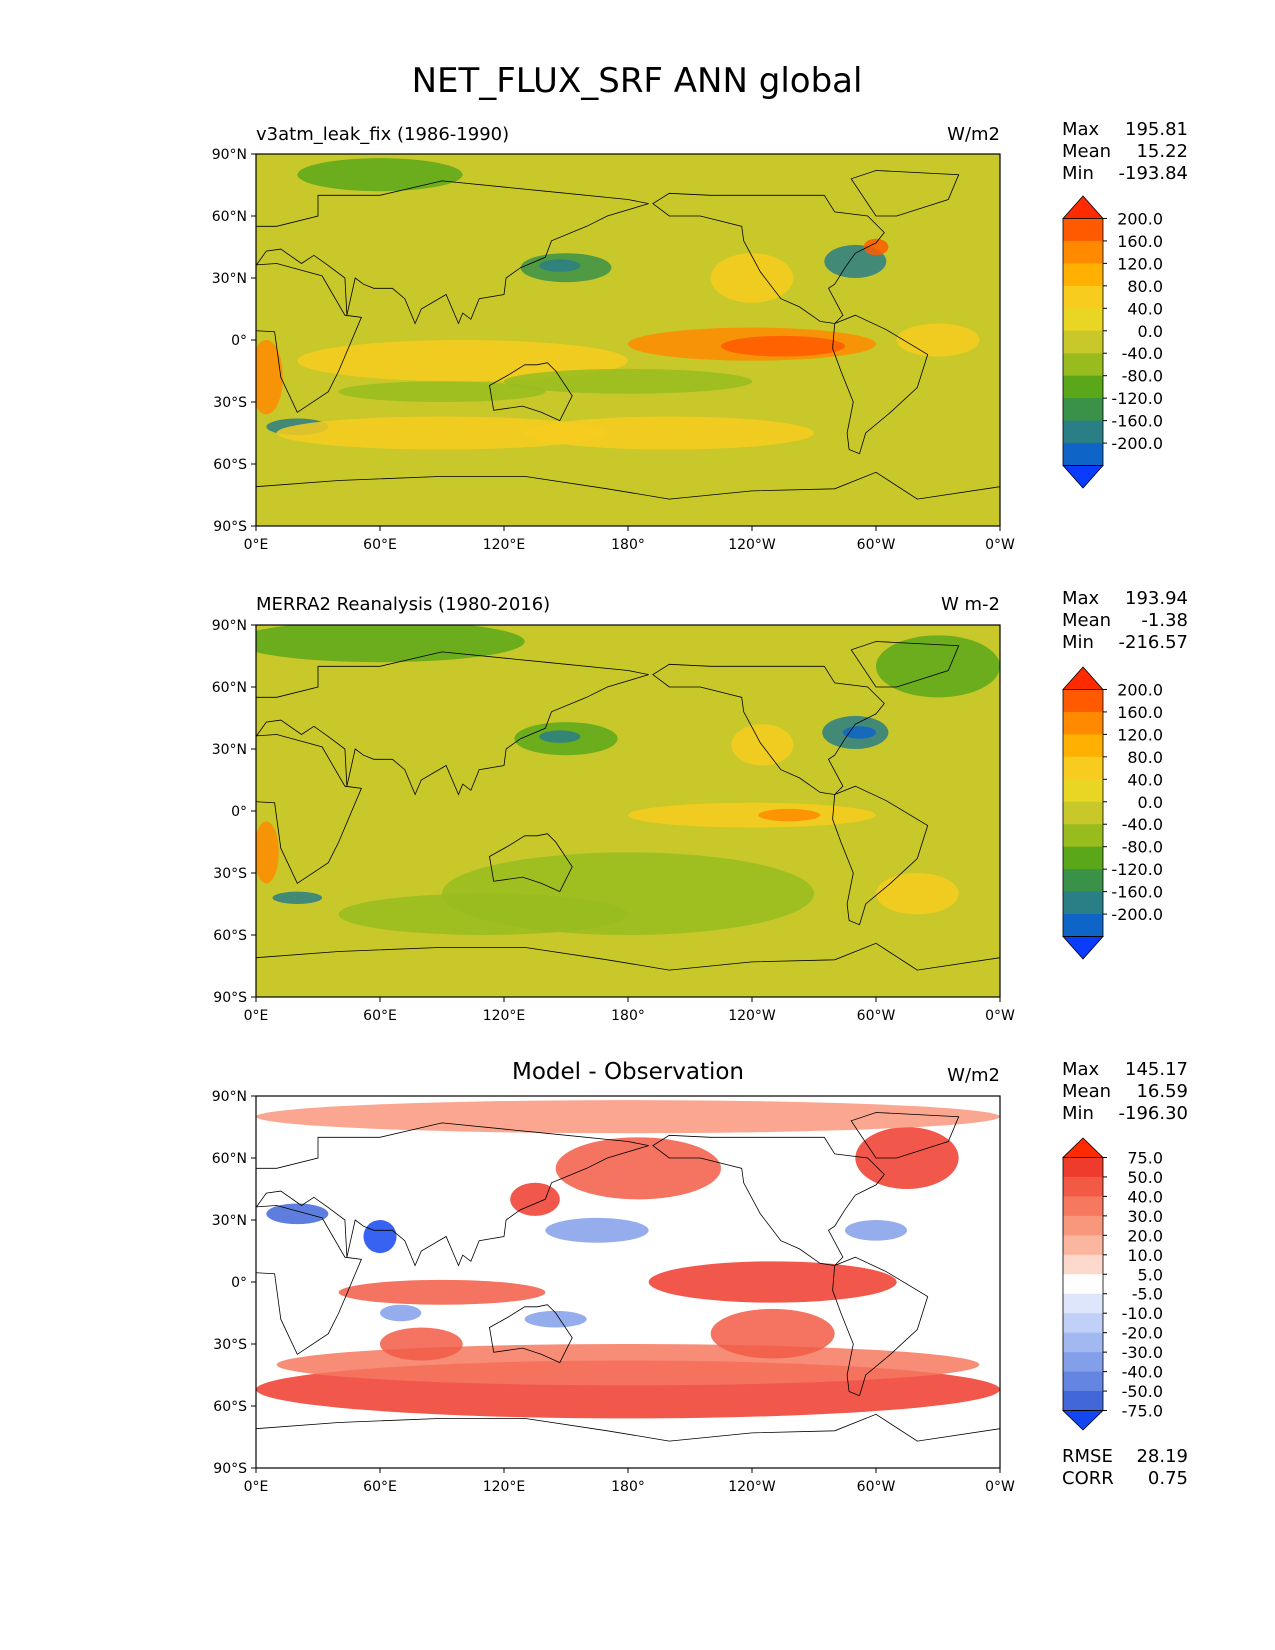 This screenshot has height=1650, width=1275. I want to click on colorbar-level-label: -5.0, so click(1147, 1294).